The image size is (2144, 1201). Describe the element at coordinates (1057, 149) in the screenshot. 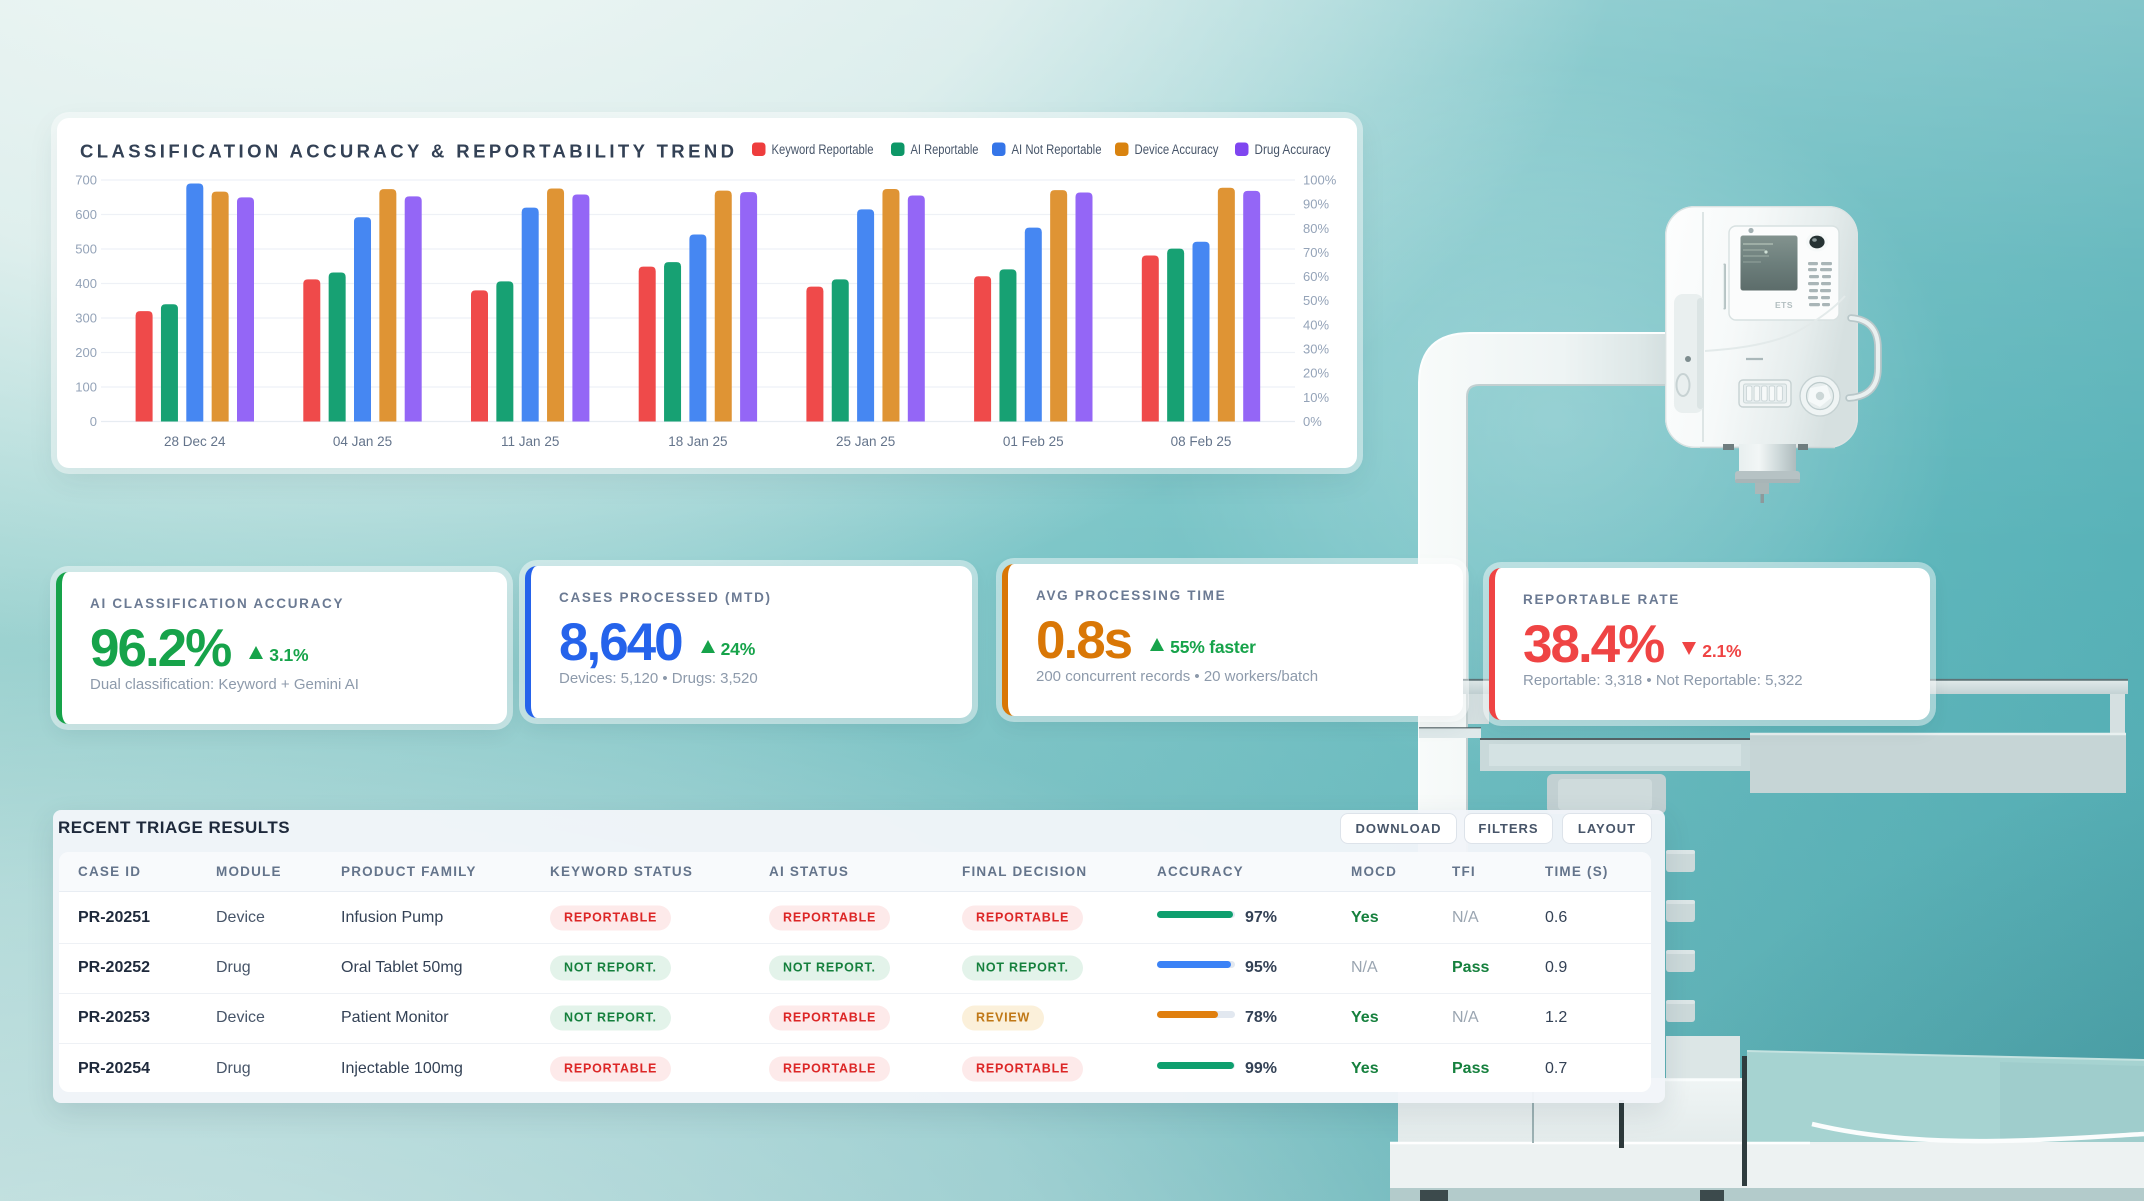

I see `svg-text: AI Not Reportable` at that location.